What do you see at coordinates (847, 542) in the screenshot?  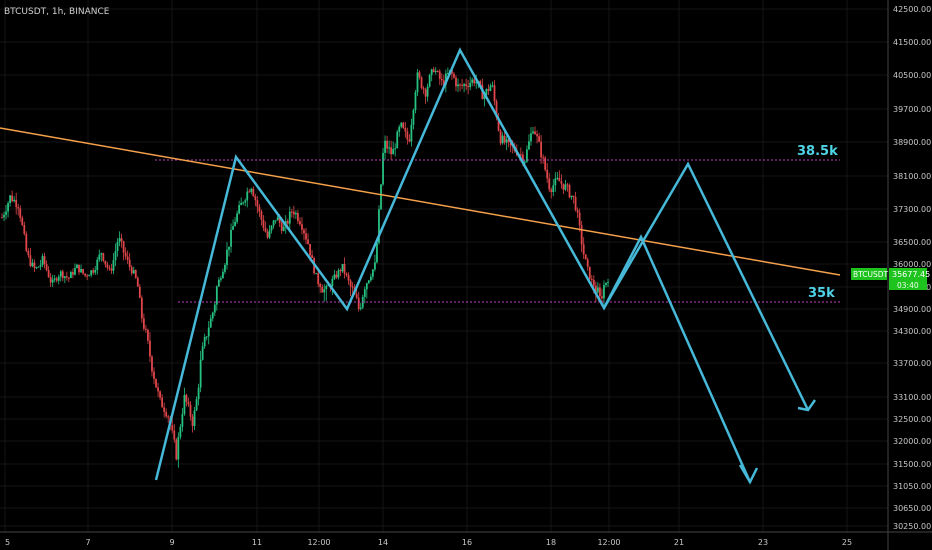 I see `time-tick-label: 25` at bounding box center [847, 542].